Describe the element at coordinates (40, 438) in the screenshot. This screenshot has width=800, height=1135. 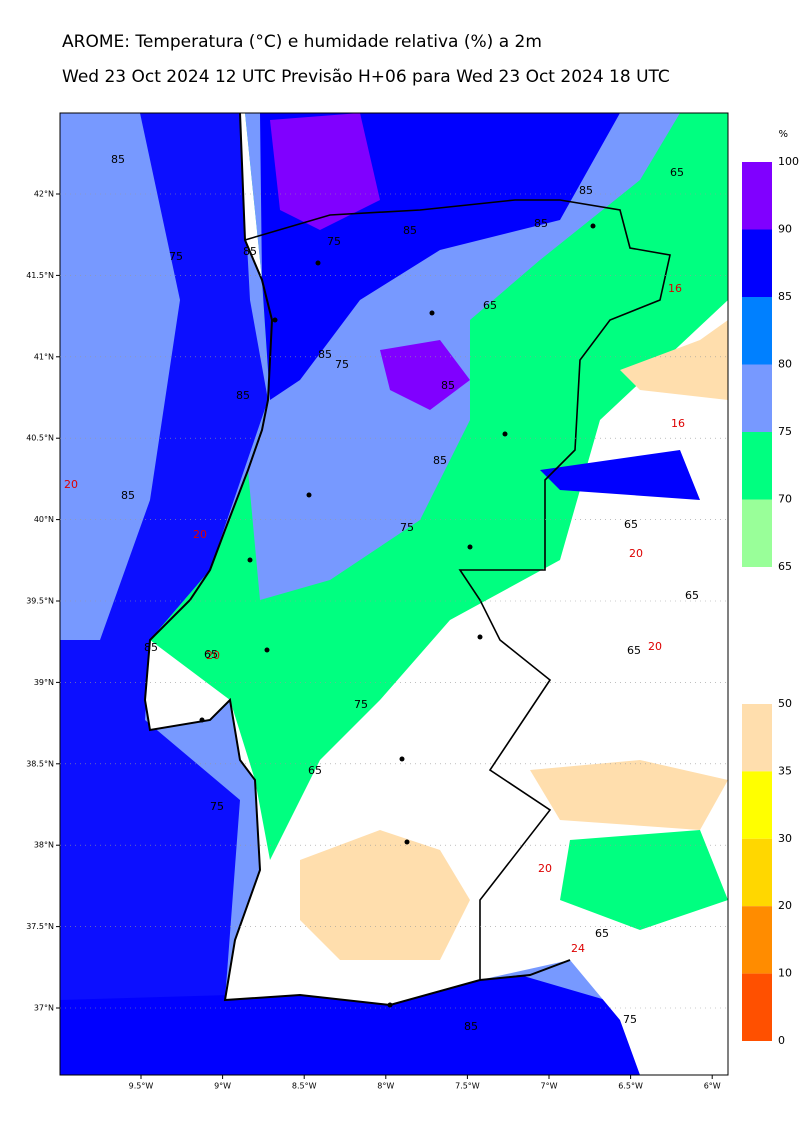
I see `y-tick-label: 40.5°N` at that location.